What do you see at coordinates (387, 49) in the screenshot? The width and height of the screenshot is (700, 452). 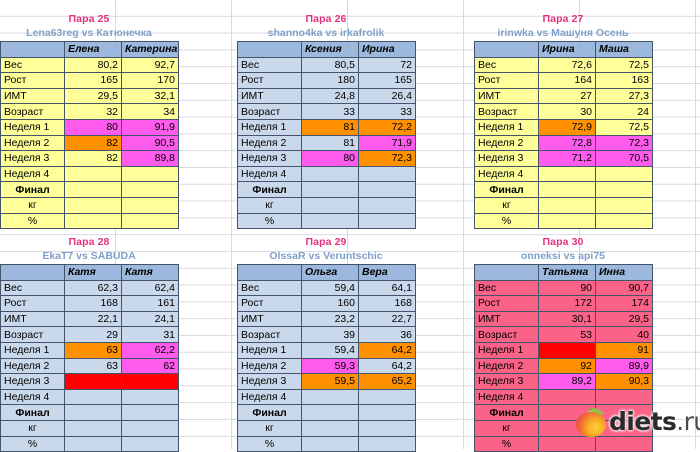 I see `participant-name-header: Ирина` at bounding box center [387, 49].